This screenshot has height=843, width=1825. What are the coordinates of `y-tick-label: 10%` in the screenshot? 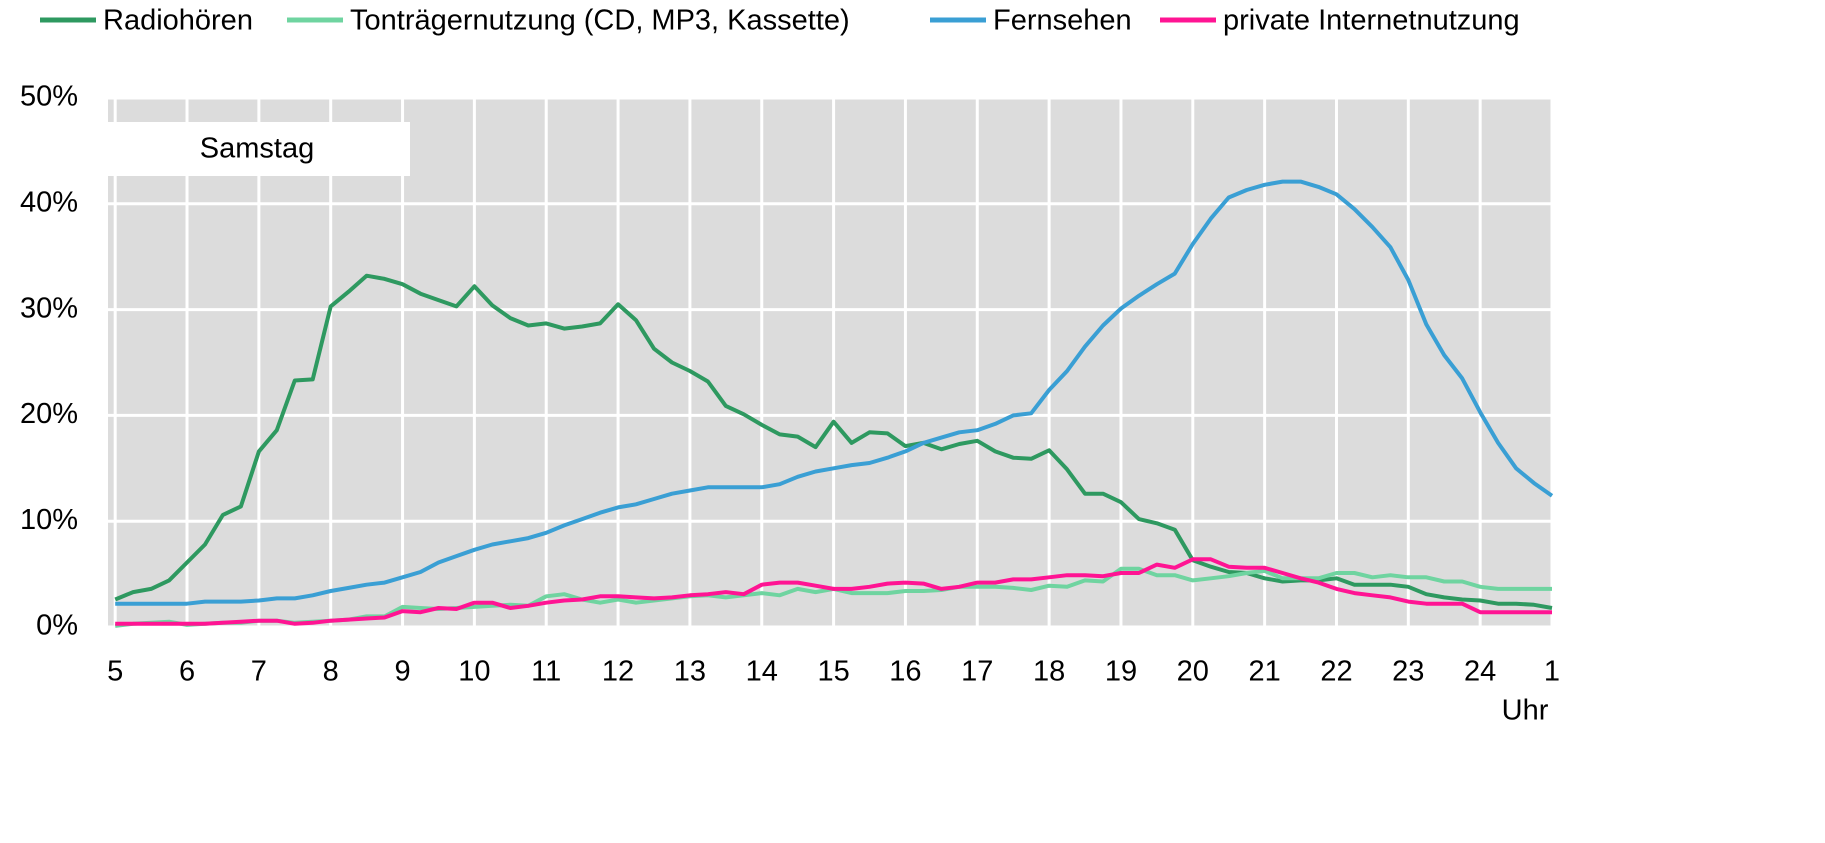 It's located at (49, 520).